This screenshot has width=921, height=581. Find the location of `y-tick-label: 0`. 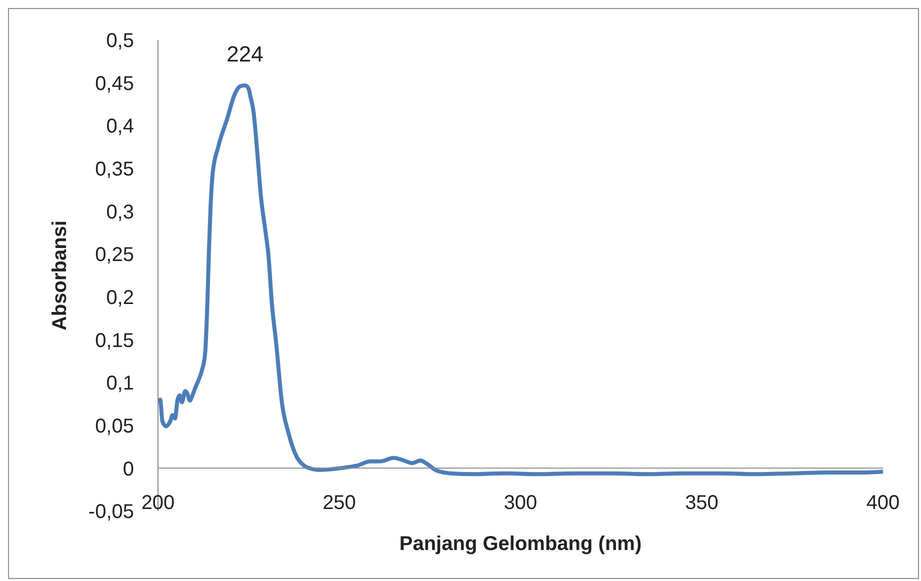

y-tick-label: 0 is located at coordinates (128, 469).